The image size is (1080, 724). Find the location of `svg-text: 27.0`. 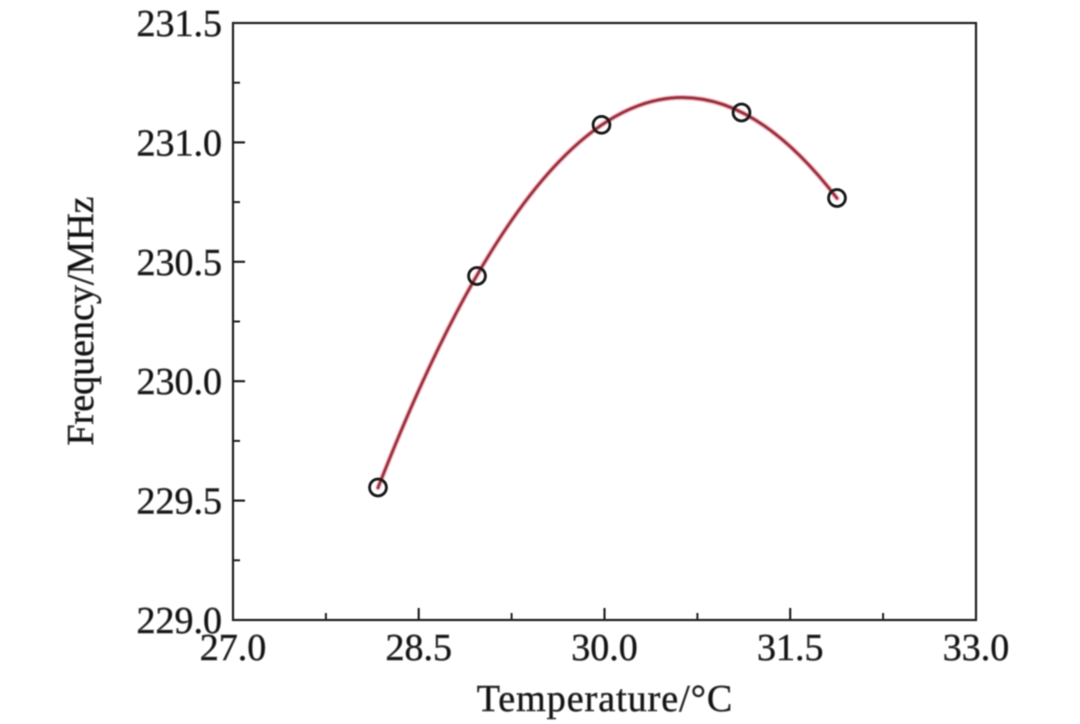

svg-text: 27.0 is located at coordinates (233, 648).